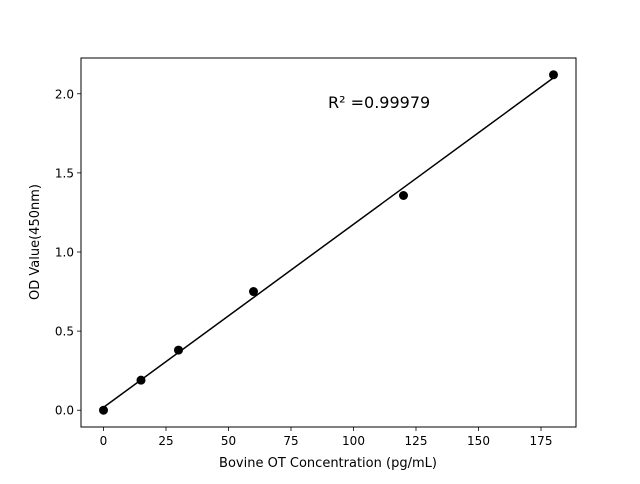 The width and height of the screenshot is (640, 484). What do you see at coordinates (228, 441) in the screenshot?
I see `x-tick-label: 50` at bounding box center [228, 441].